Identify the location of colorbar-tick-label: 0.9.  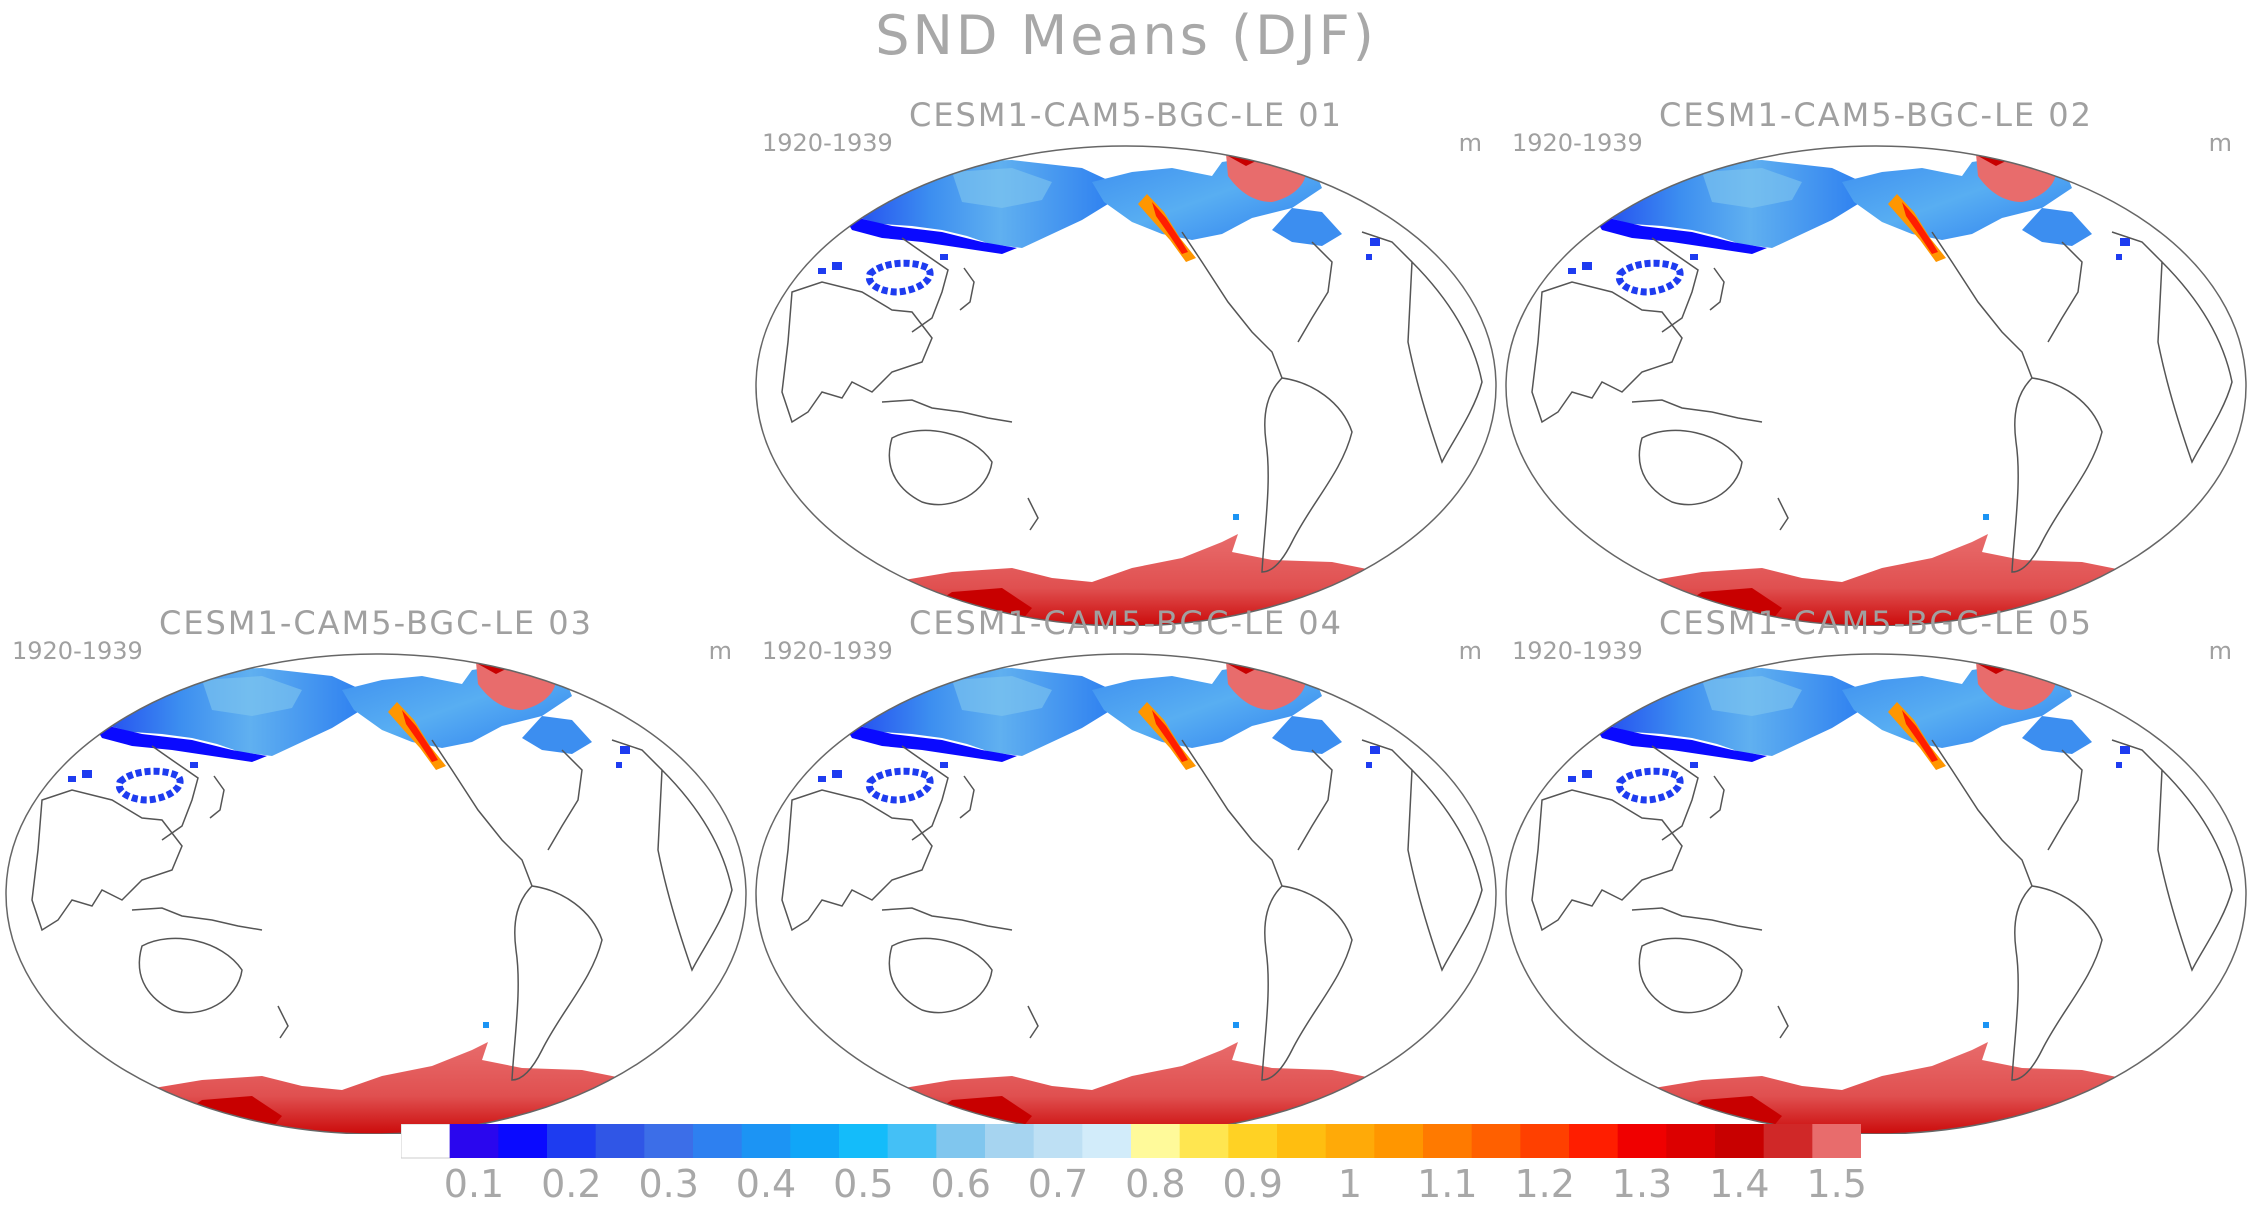
(1252, 1184).